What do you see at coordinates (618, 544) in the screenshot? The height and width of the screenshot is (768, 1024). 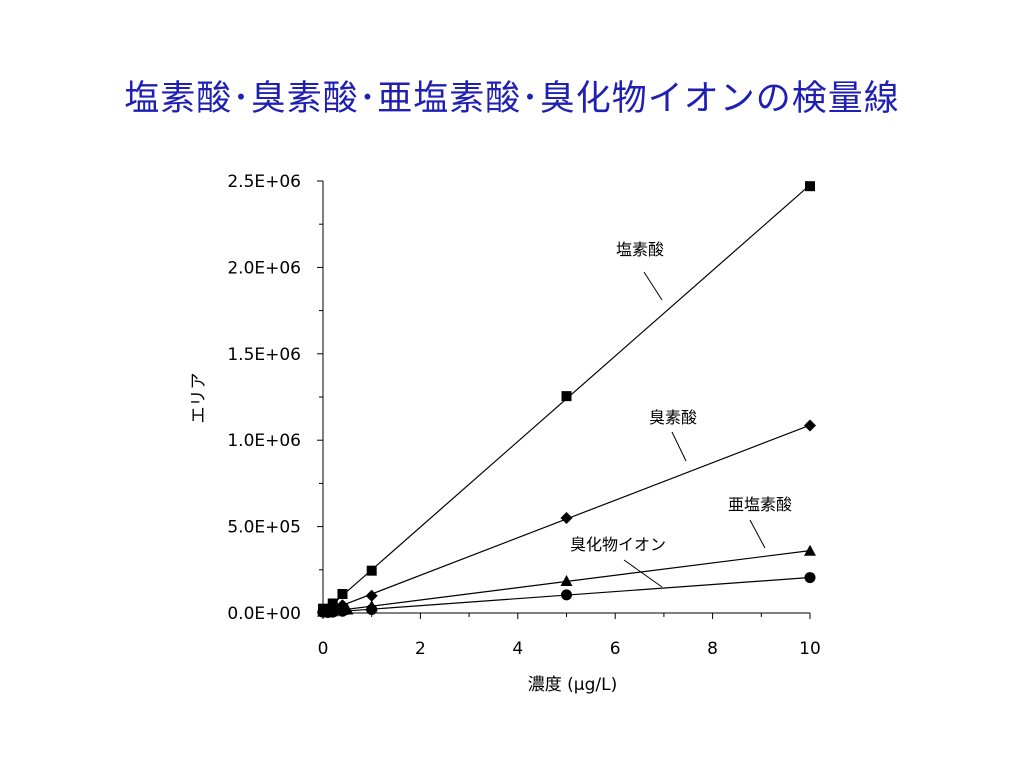 I see `series-label: 臭化物イオン` at bounding box center [618, 544].